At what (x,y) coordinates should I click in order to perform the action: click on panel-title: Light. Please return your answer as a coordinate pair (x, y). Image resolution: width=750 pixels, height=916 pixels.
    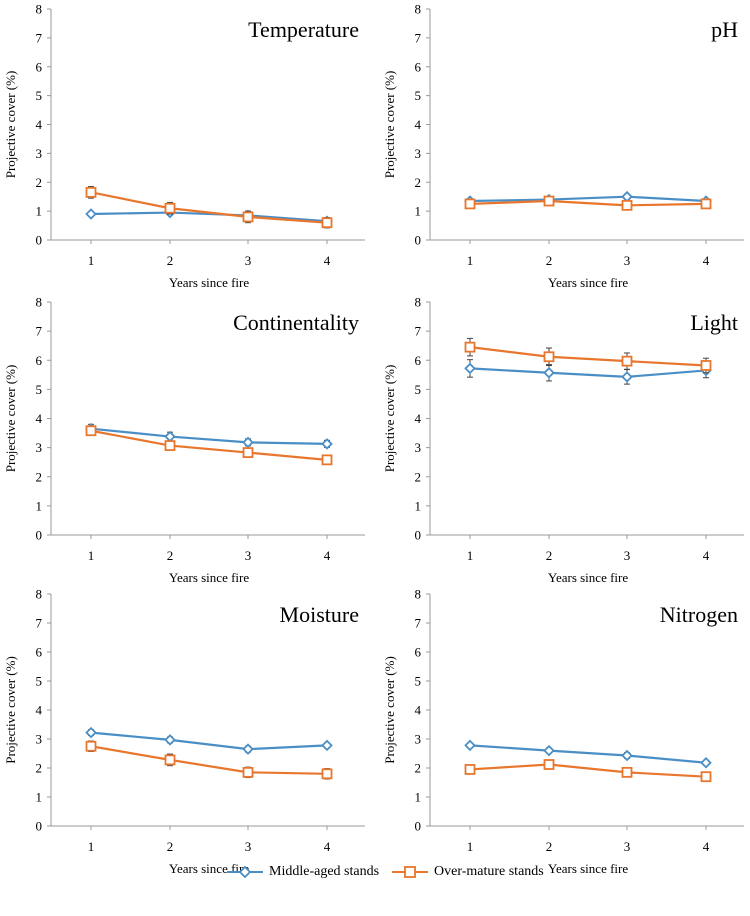
    Looking at the image, I should click on (714, 322).